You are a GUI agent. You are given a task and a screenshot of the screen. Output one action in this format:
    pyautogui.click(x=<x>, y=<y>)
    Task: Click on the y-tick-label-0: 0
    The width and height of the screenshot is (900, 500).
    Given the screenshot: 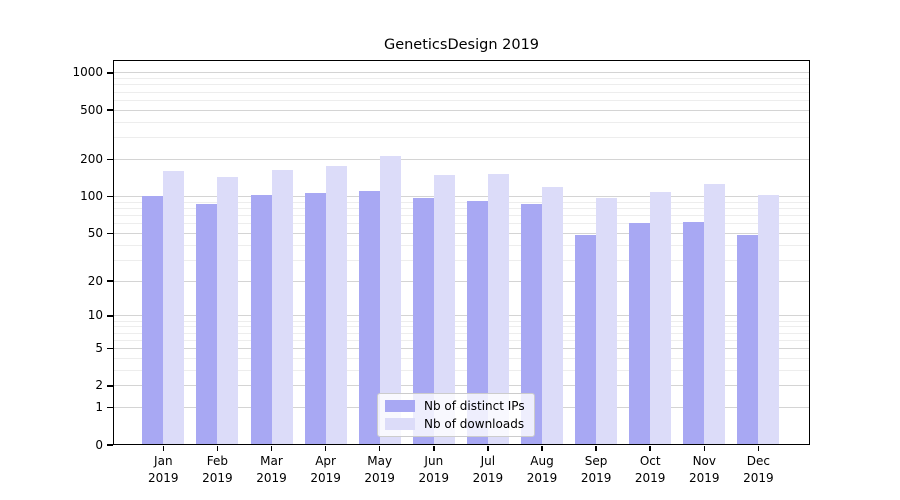 What is the action you would take?
    pyautogui.click(x=99, y=444)
    